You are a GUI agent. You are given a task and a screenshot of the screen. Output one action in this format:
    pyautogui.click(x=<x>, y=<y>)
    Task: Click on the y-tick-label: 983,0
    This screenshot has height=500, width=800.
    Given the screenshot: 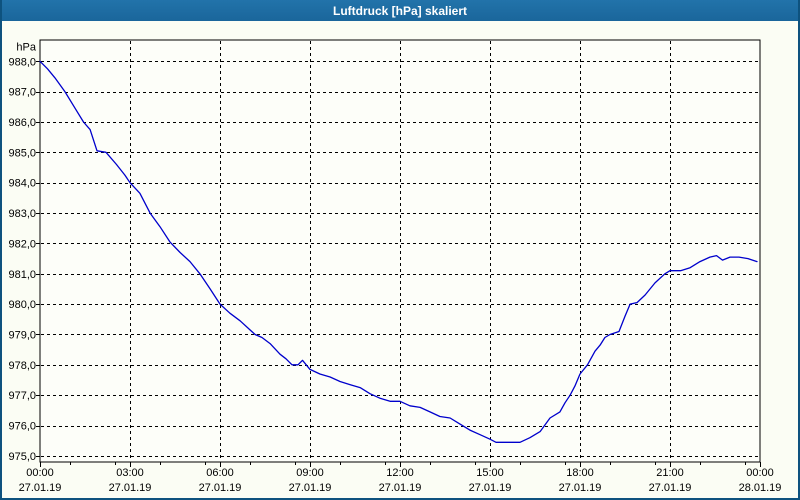 What is the action you would take?
    pyautogui.click(x=22, y=214)
    